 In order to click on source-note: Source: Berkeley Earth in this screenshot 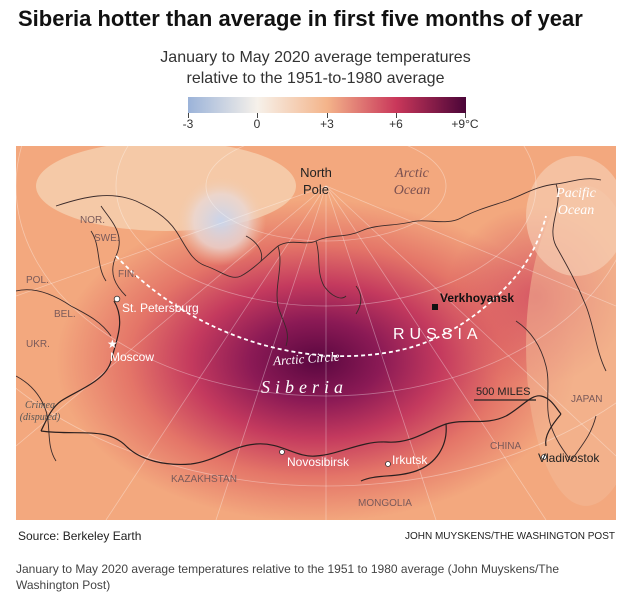, I will do `click(80, 536)`.